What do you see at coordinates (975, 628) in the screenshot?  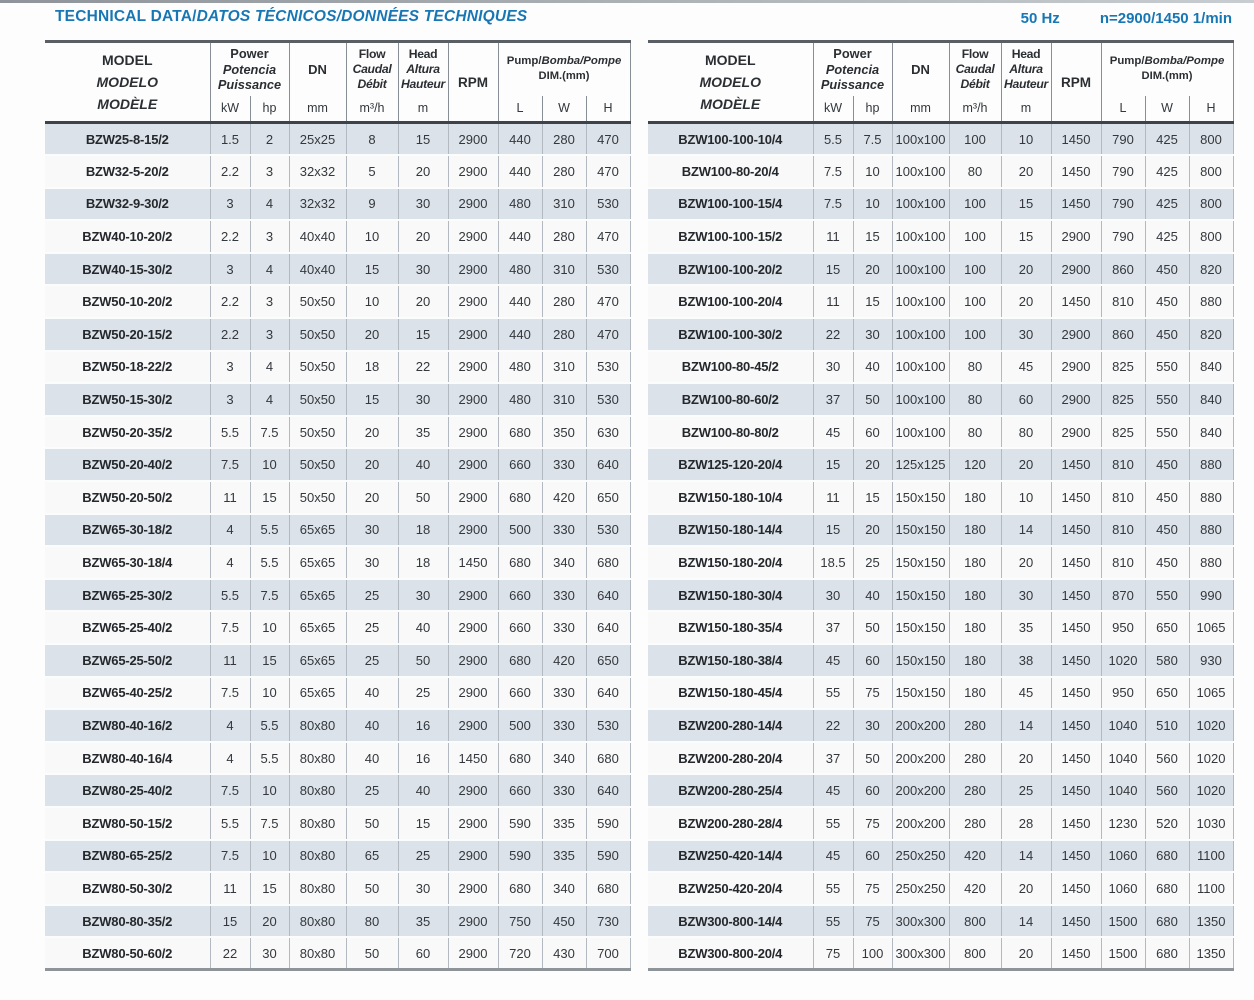 I see `value-cell: 180` at bounding box center [975, 628].